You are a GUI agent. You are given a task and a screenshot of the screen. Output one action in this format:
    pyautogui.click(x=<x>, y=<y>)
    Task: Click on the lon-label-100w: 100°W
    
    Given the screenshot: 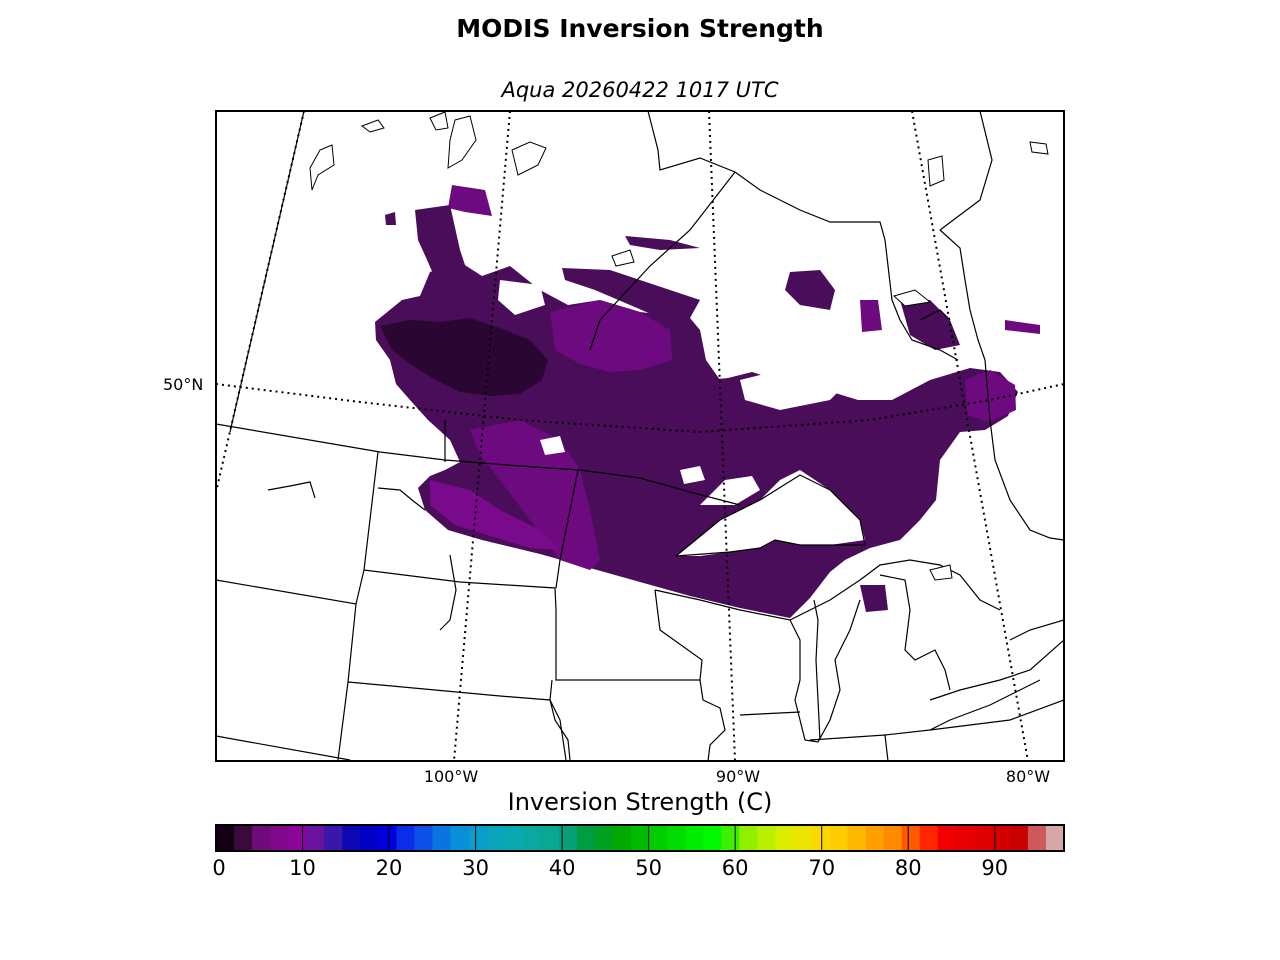 What is the action you would take?
    pyautogui.click(x=451, y=776)
    